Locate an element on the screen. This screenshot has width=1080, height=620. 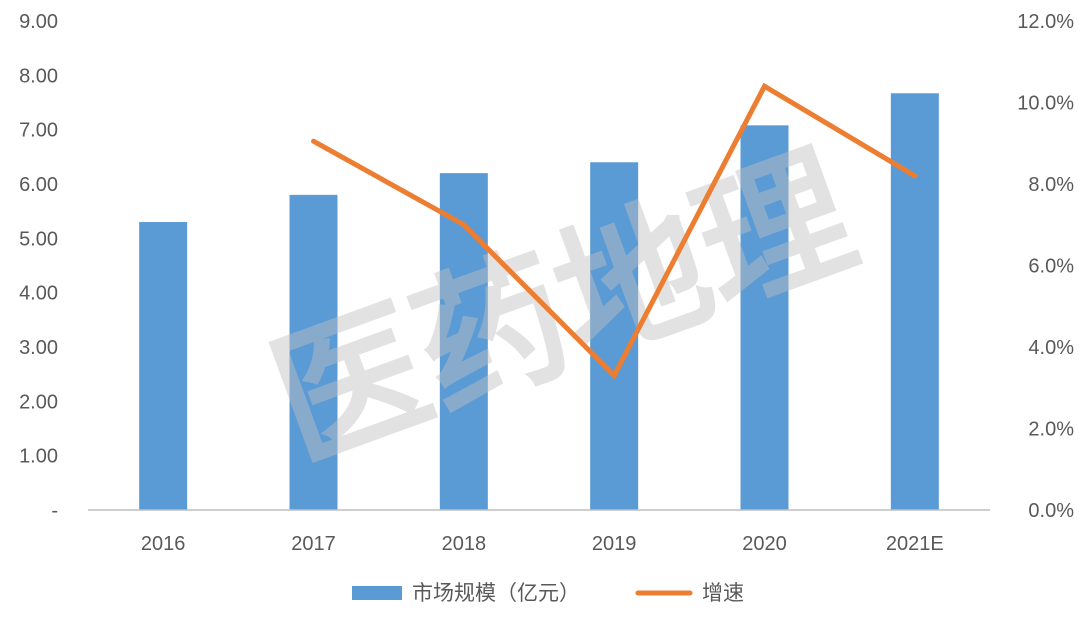
left-tick-label: - is located at coordinates (54, 511).